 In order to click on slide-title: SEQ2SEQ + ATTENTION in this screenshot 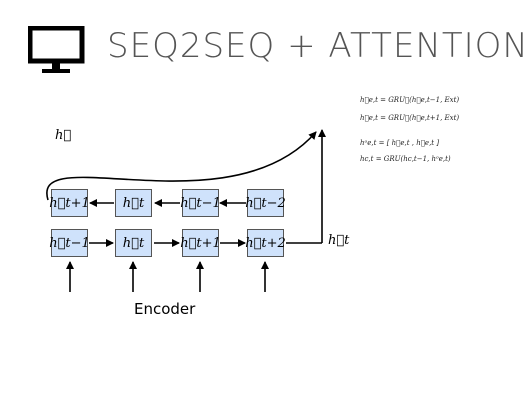, I will do `click(318, 46)`.